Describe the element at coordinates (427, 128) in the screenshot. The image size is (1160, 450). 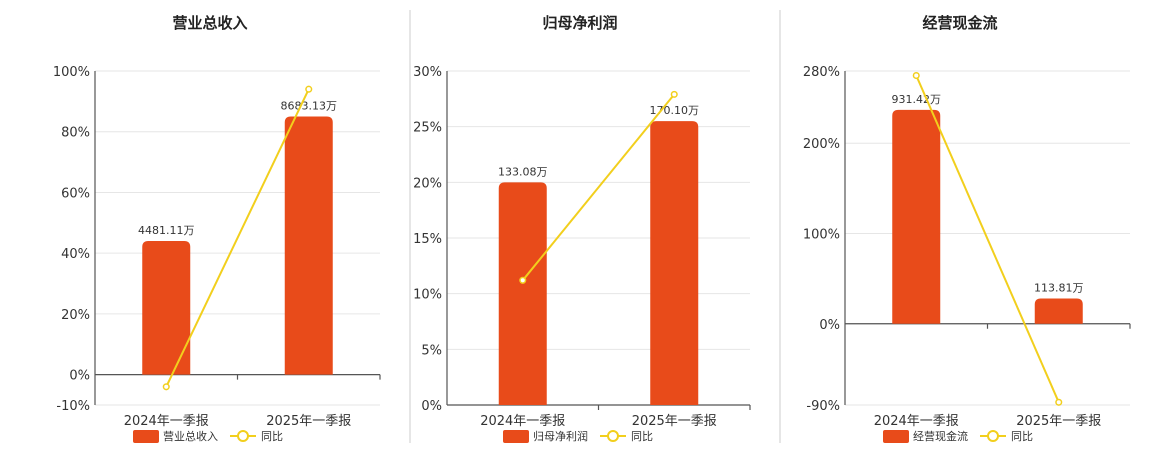
I see `y-tick-label: 25%` at that location.